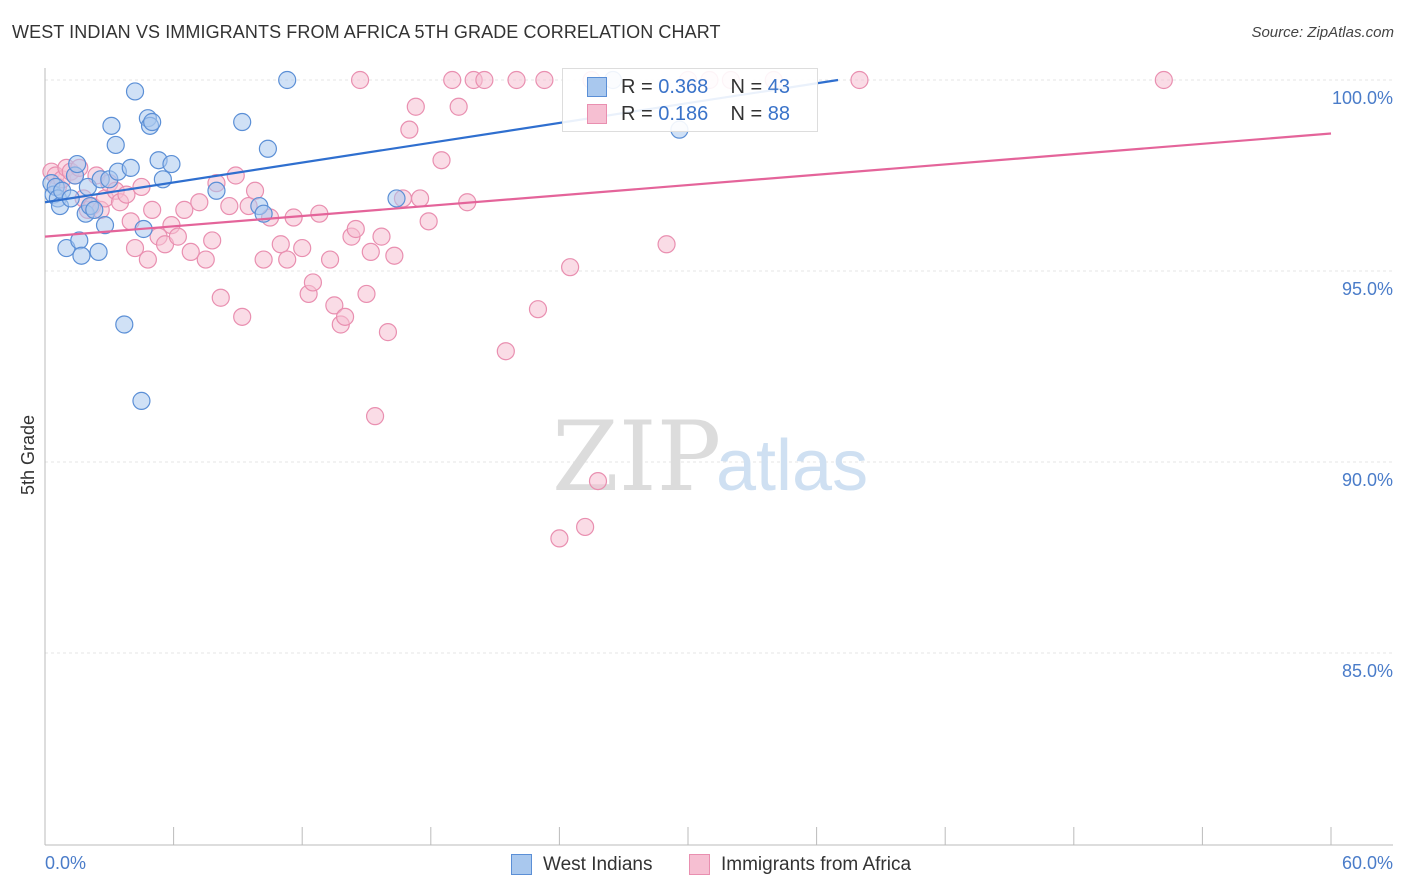 This screenshot has width=1406, height=892. Describe the element at coordinates (1362, 384) in the screenshot. I see `y-tick-labels: 85.0% 90.0% 95.0% 100.0%` at that location.